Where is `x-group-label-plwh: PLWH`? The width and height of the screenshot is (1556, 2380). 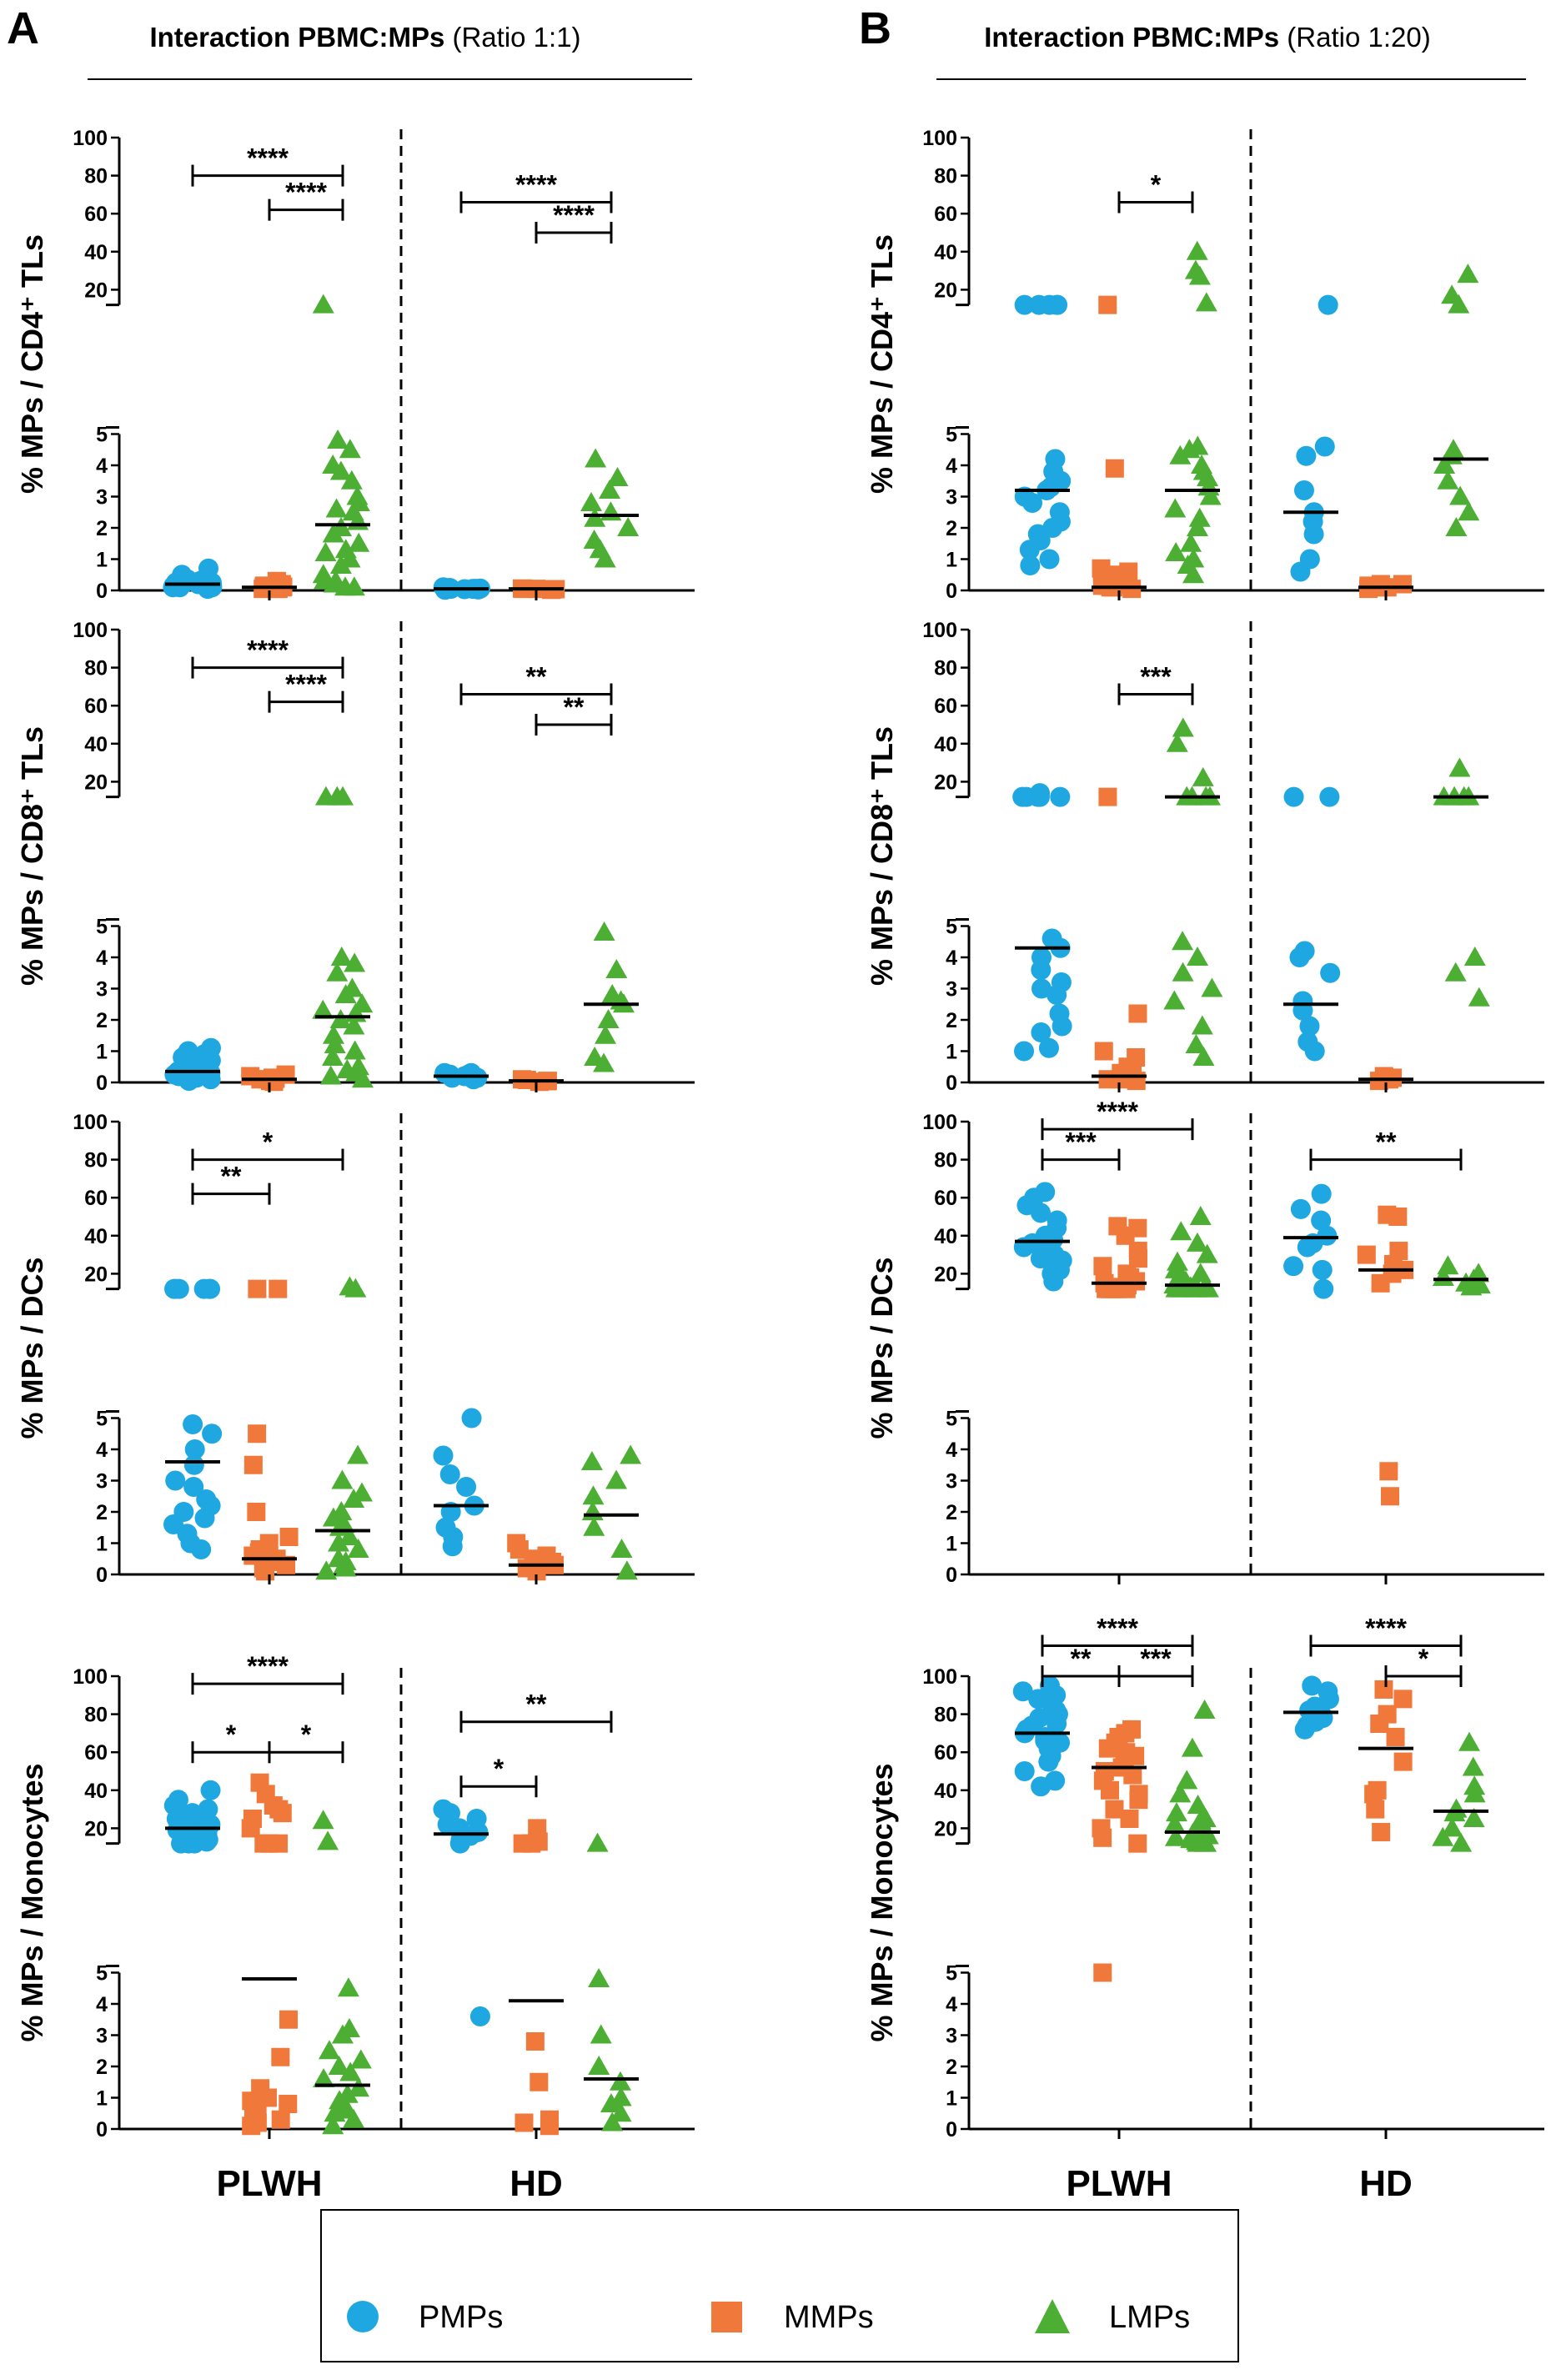
x-group-label-plwh: PLWH is located at coordinates (269, 2183).